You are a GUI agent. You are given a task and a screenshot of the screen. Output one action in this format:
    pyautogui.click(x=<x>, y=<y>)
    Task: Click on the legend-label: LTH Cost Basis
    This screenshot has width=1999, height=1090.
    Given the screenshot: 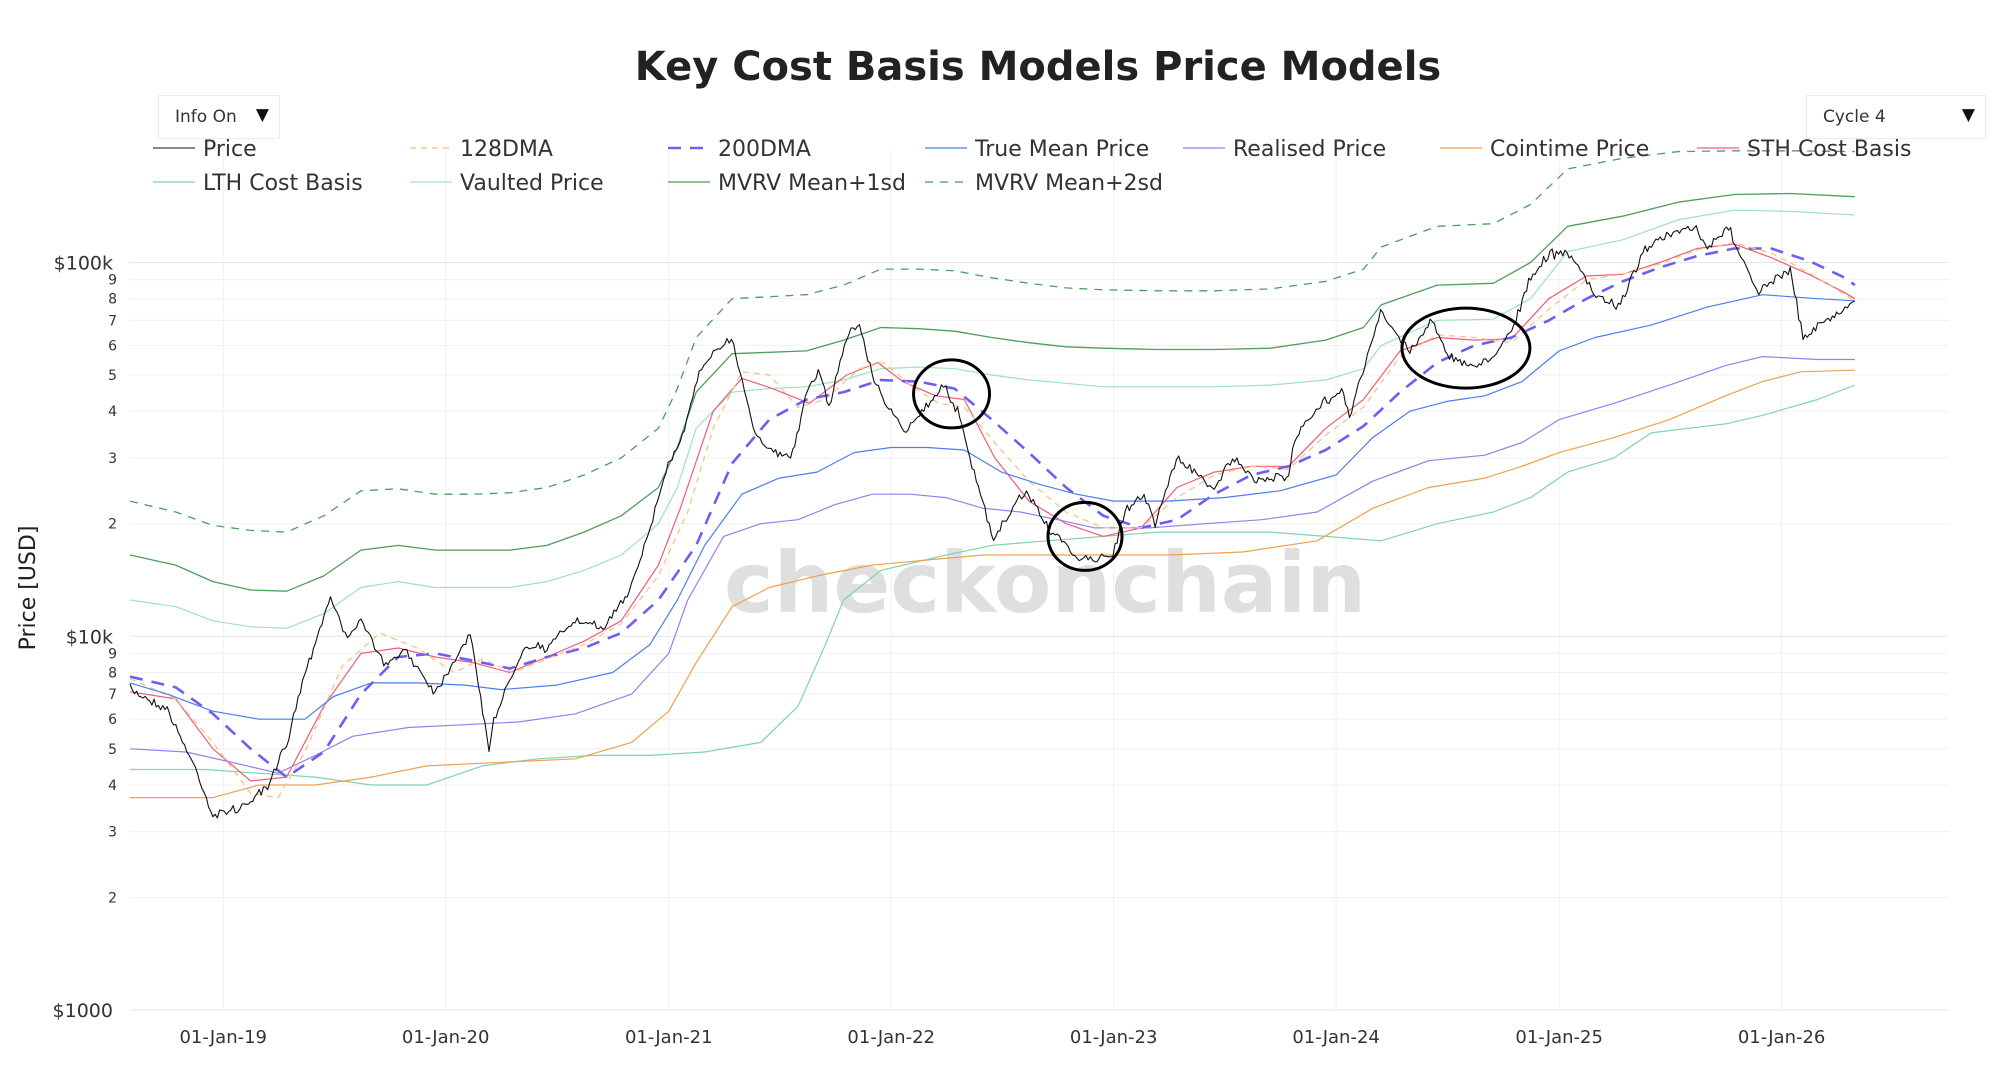 What is the action you would take?
    pyautogui.click(x=283, y=183)
    